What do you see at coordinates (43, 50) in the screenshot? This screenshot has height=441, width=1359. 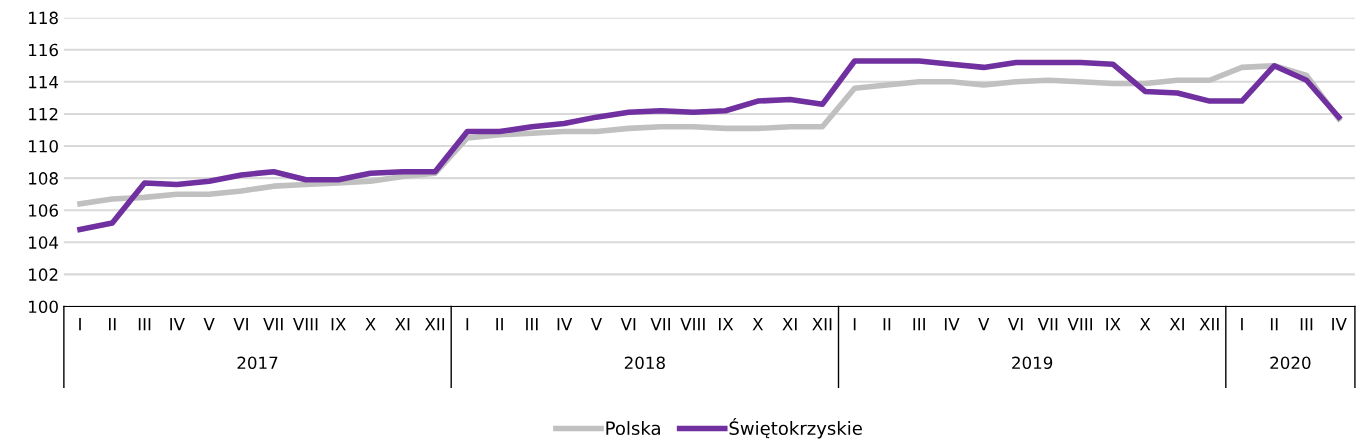 I see `y-tick-label: 116` at bounding box center [43, 50].